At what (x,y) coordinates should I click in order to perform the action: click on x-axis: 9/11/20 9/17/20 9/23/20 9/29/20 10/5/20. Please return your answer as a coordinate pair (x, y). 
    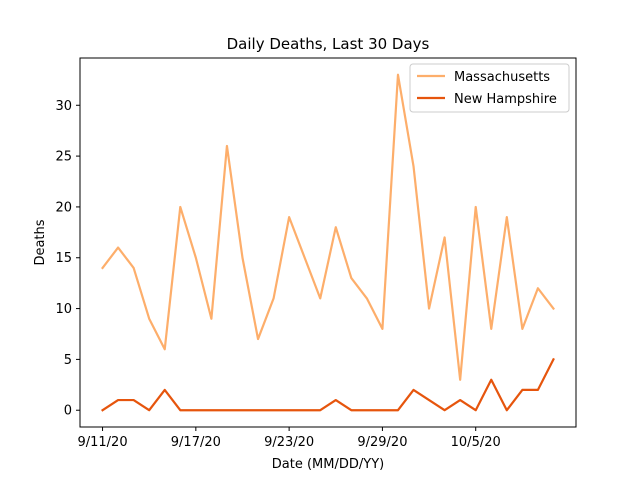
    Looking at the image, I should click on (289, 438).